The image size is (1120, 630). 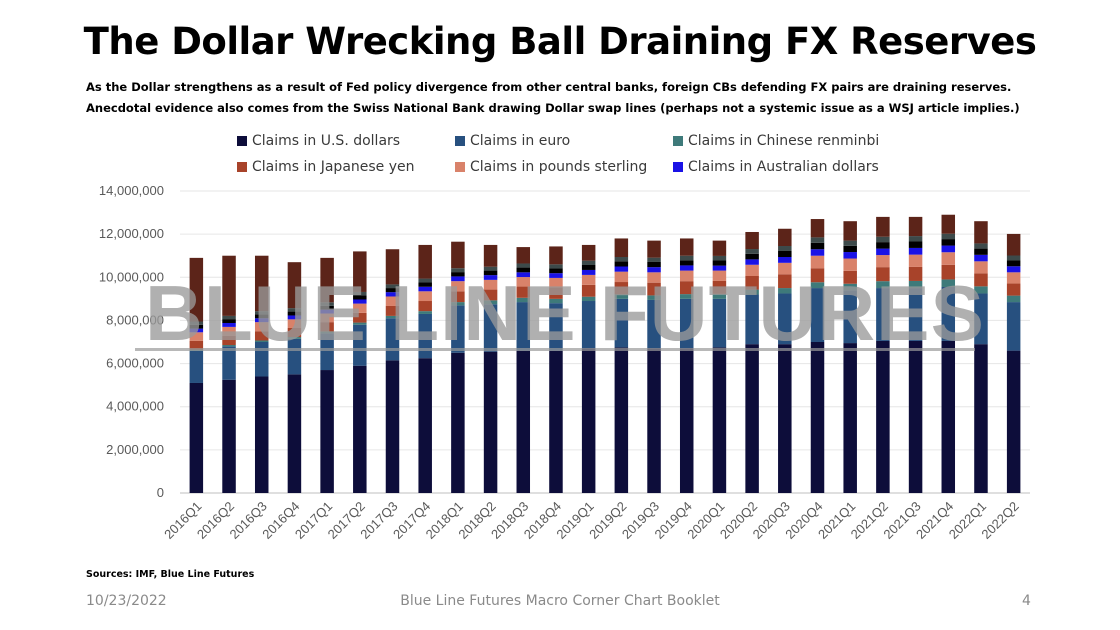 What do you see at coordinates (131, 276) in the screenshot?
I see `y-tick-label: 10,000,000` at bounding box center [131, 276].